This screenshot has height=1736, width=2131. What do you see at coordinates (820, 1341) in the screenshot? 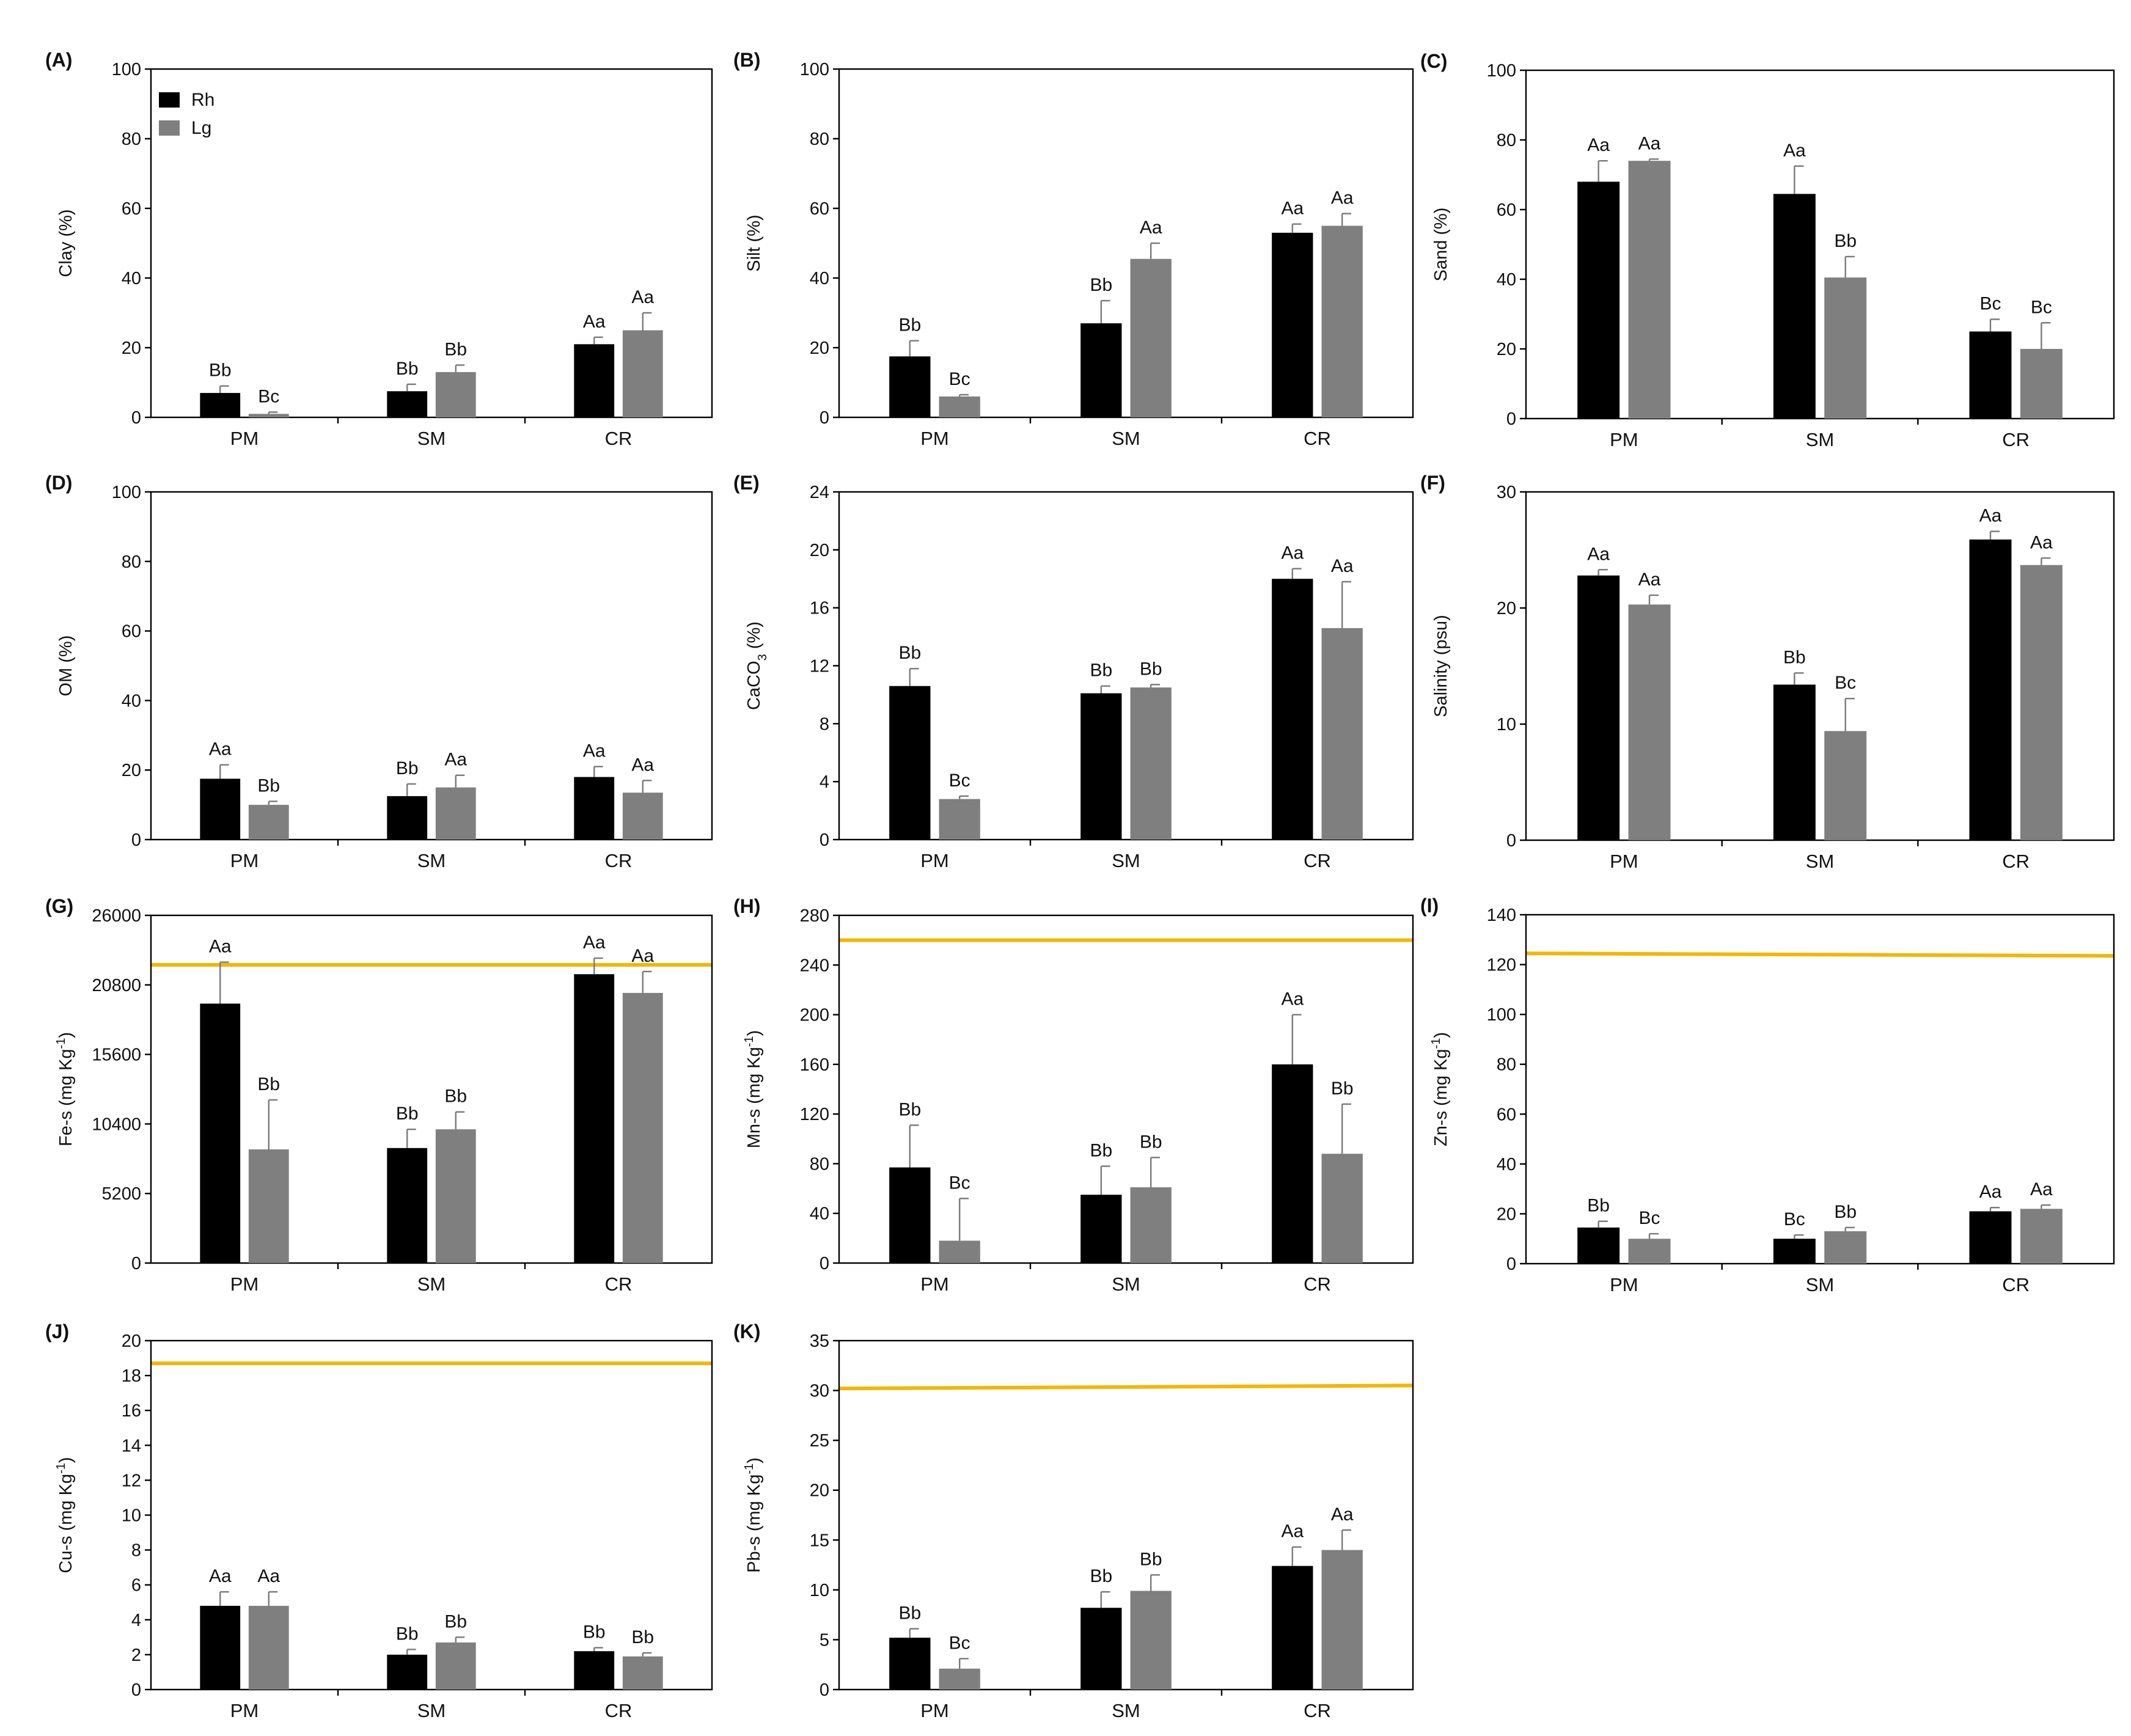
I see `y-tick-label: 35` at bounding box center [820, 1341].